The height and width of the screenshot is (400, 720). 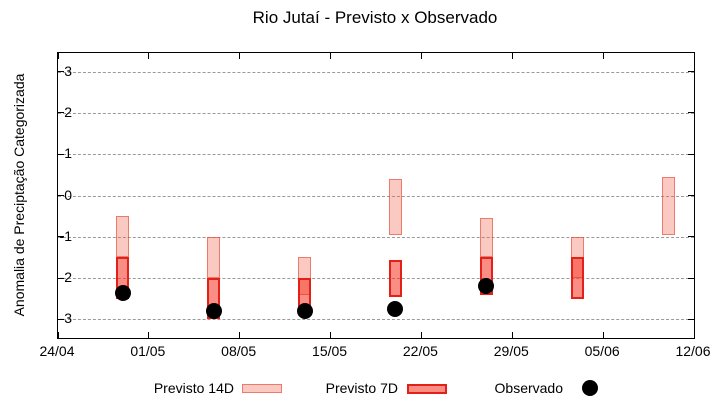 I want to click on y-tick-label: -2, so click(x=65, y=277).